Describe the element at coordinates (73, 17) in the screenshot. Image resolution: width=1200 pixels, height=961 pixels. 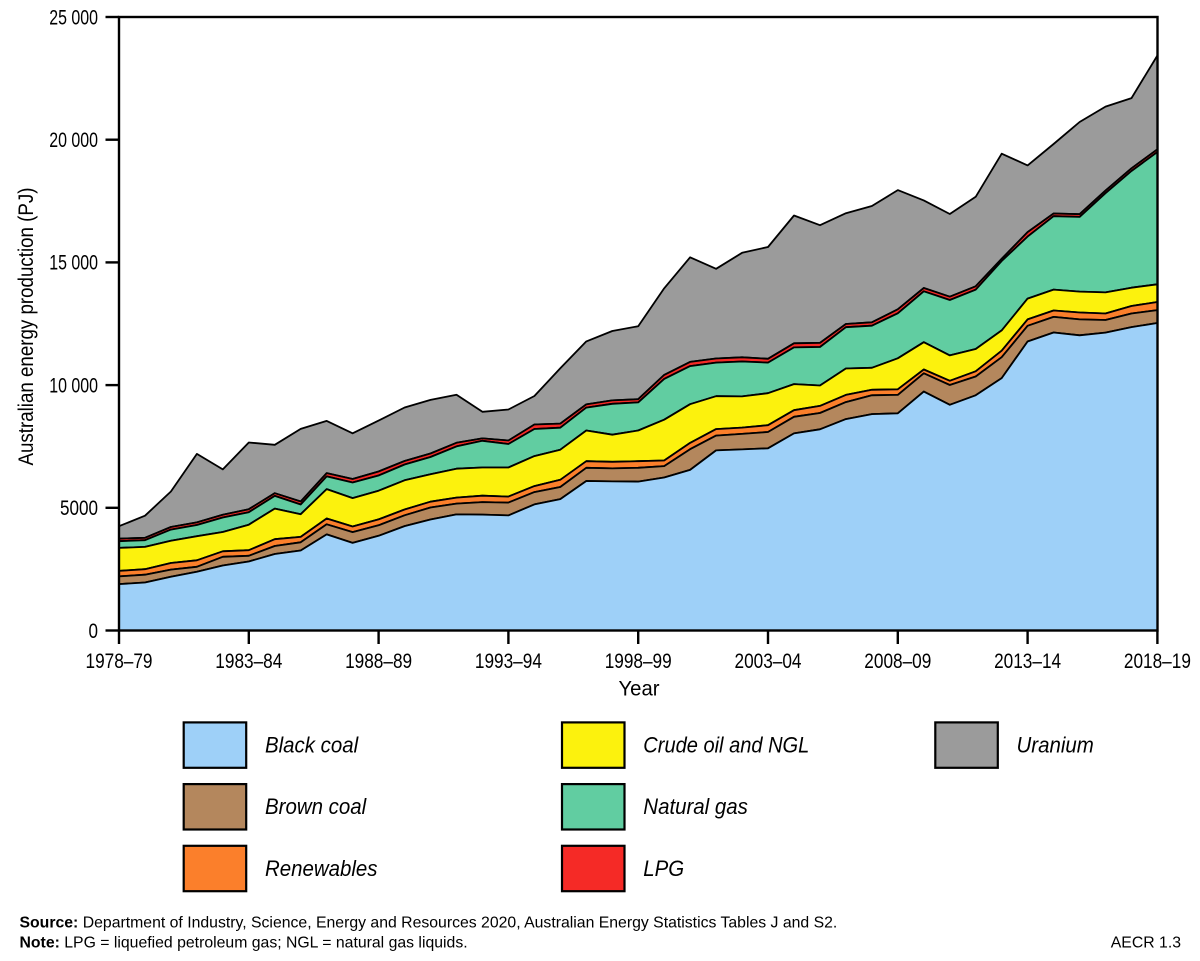
I see `svg-text: 25 000` at that location.